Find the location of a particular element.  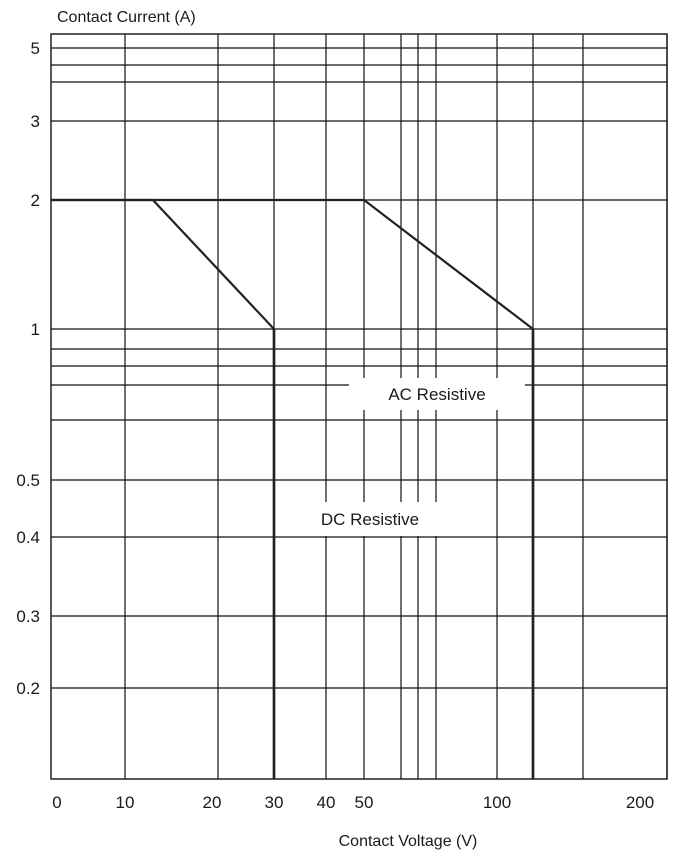

annotation-label: DC Resistive is located at coordinates (370, 519).